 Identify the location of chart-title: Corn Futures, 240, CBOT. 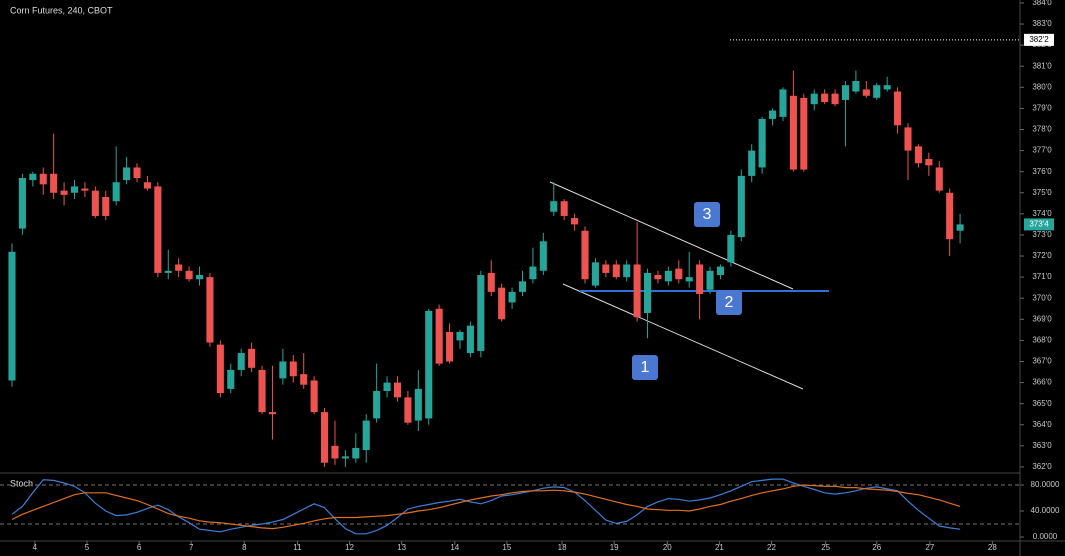
(61, 10).